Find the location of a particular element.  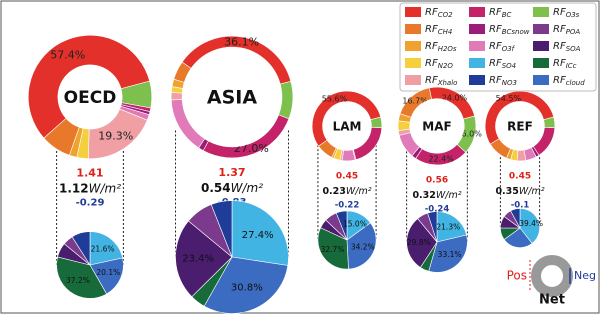

pie-label: 30.8% is located at coordinates (247, 287).